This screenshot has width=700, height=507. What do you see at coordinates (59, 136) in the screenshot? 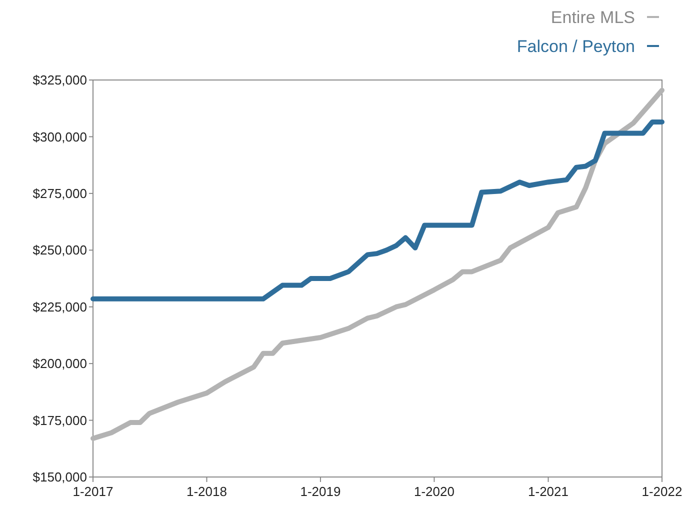
I see `y-tick-label: $300,000` at bounding box center [59, 136].